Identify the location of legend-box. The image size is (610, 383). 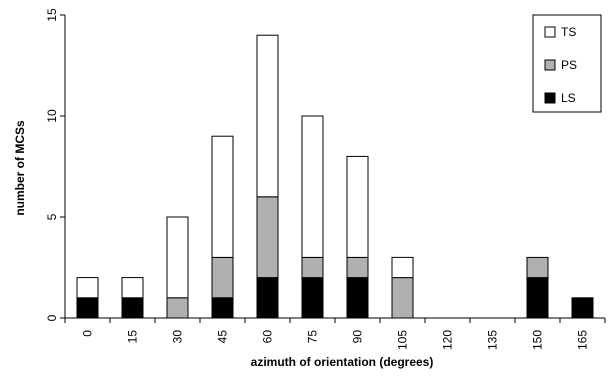
(567, 63).